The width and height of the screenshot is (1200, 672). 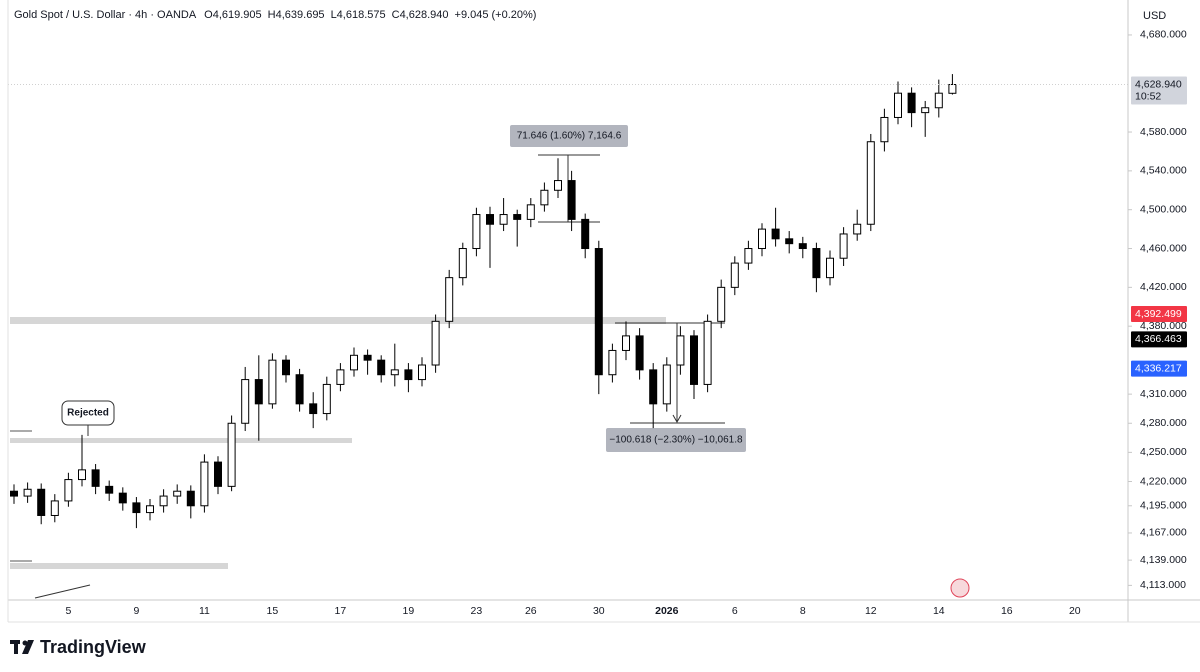 I want to click on y-tick-label: 4,139.000, so click(x=1163, y=560).